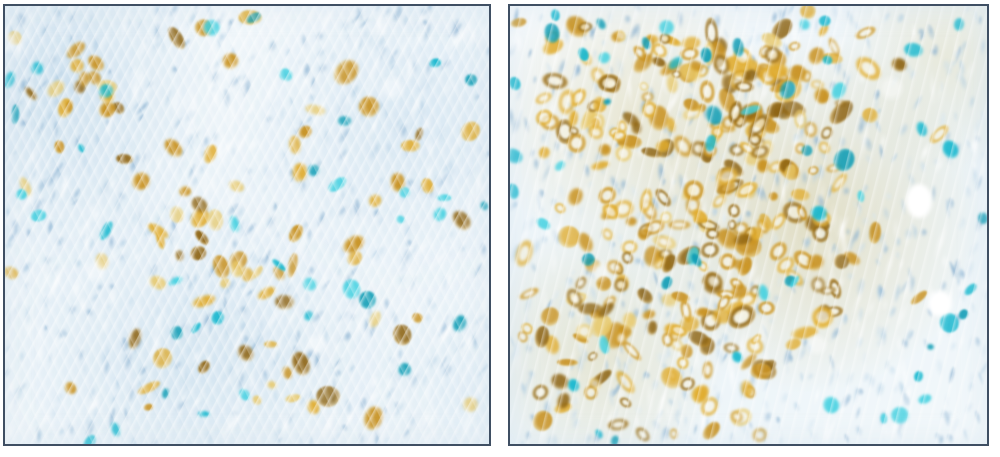 The image size is (1000, 457). Describe the element at coordinates (939, 303) in the screenshot. I see `vessel-lumen-lower` at that location.